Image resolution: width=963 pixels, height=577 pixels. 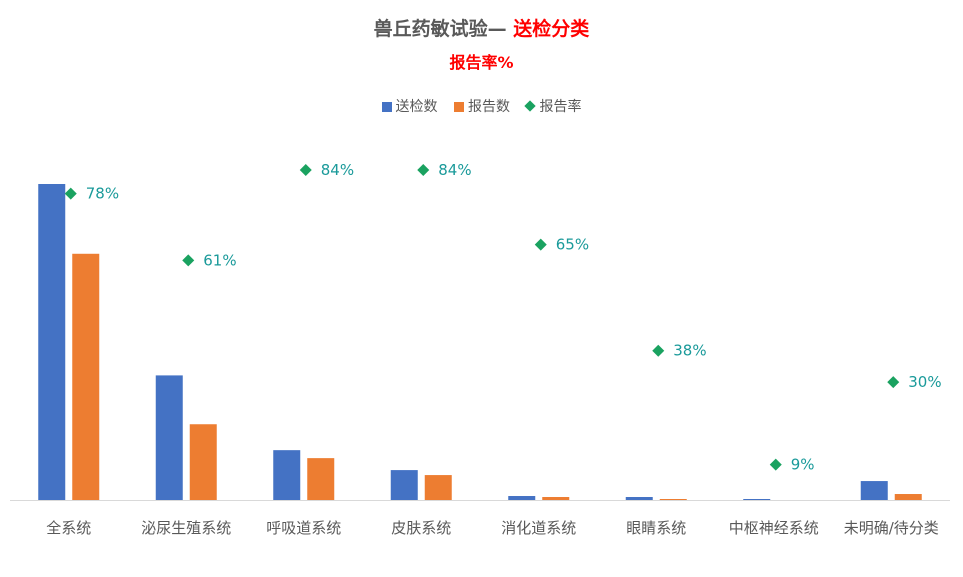 What do you see at coordinates (416, 107) in the screenshot?
I see `legend-label-series-1: 送检数` at bounding box center [416, 107].